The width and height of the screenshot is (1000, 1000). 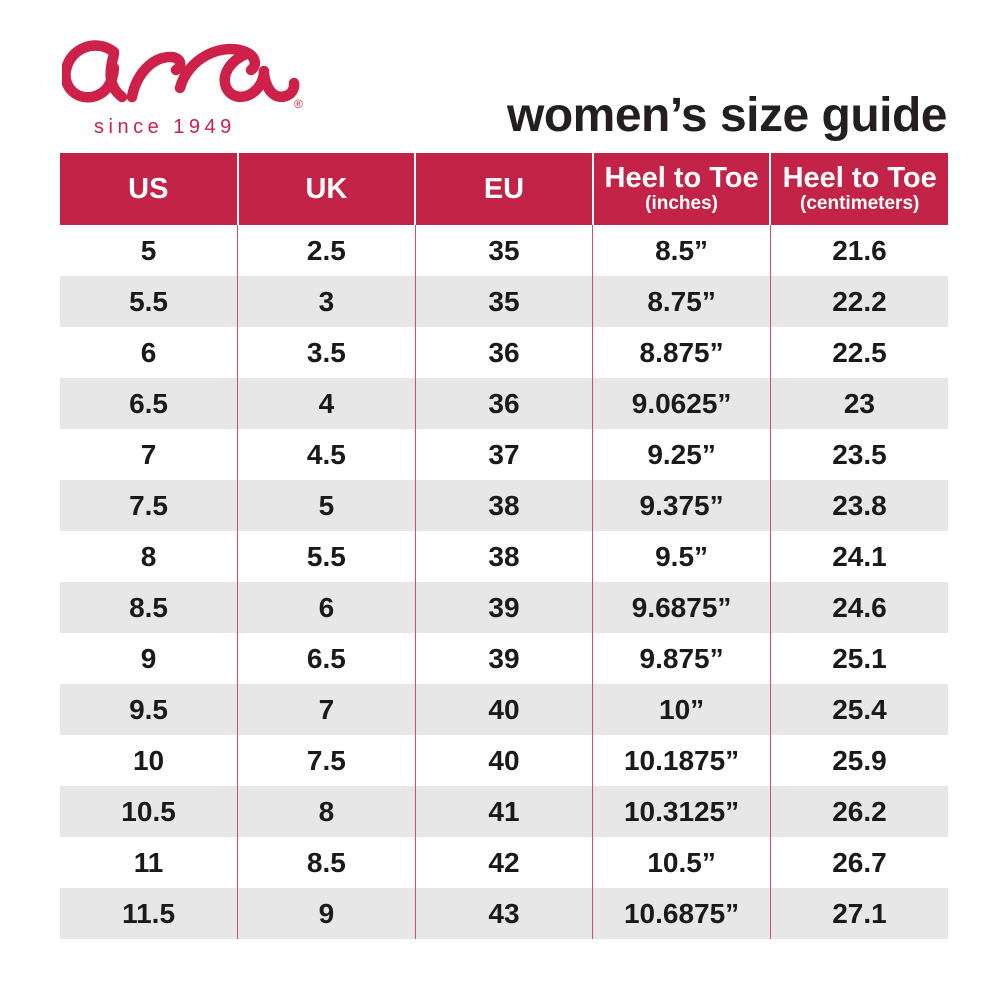 I want to click on table-cell: 11.5, so click(x=149, y=913).